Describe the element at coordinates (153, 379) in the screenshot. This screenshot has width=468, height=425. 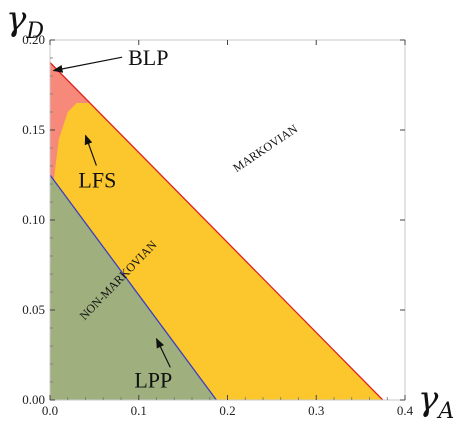
I see `annotation-lpp: LPP` at that location.